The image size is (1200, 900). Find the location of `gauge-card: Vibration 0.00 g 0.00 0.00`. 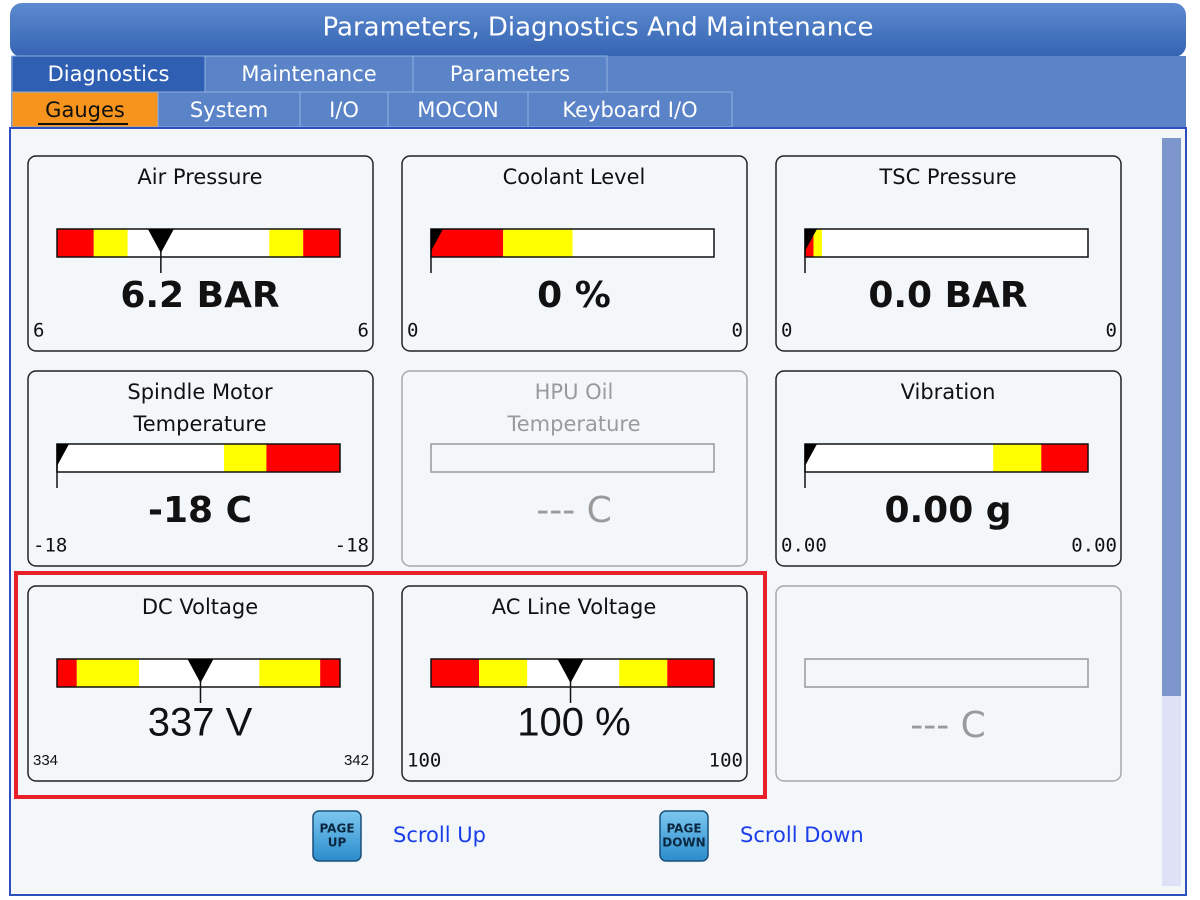

gauge-card: Vibration 0.00 g 0.00 0.00 is located at coordinates (948, 468).